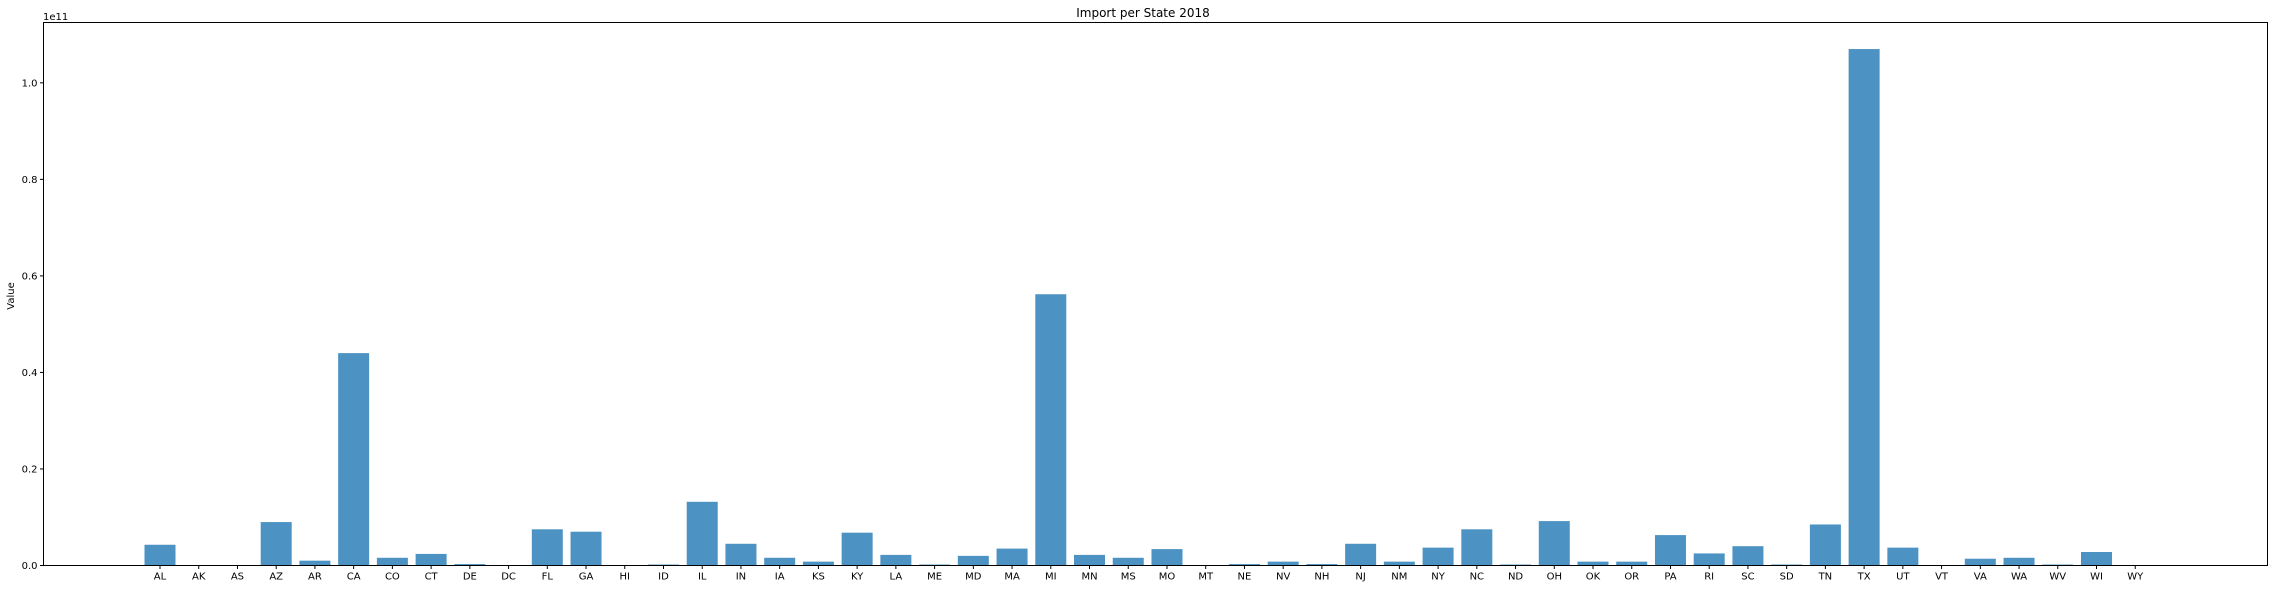 This screenshot has height=590, width=2286. Describe the element at coordinates (1747, 577) in the screenshot. I see `x-tick-label: SC` at that location.